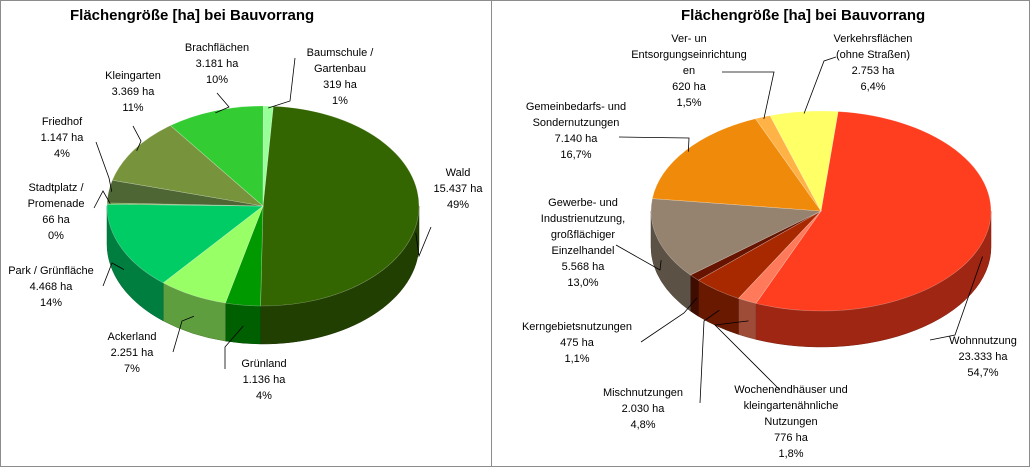  What do you see at coordinates (654, 144) in the screenshot?
I see `right-gemeinbedarfs-und-sondernutzungen-leader-line` at bounding box center [654, 144].